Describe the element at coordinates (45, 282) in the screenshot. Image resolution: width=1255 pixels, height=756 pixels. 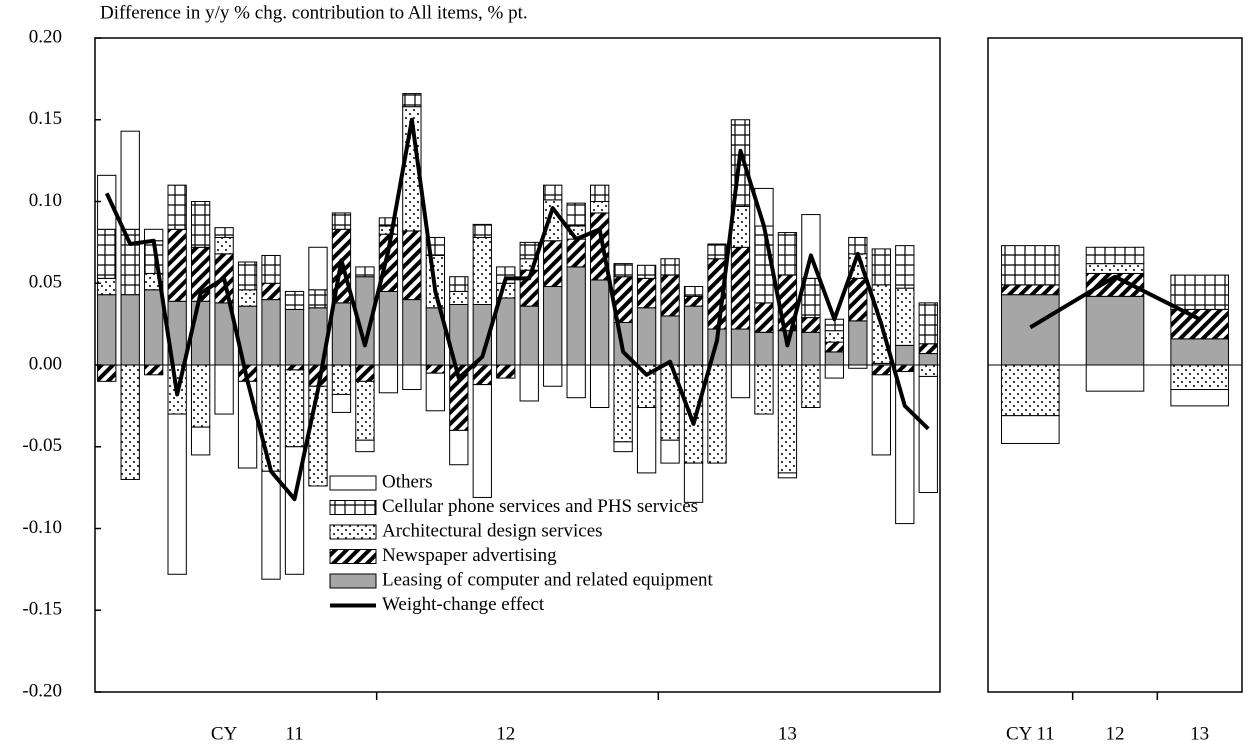
I see `y-tick-label: 0.05` at that location.